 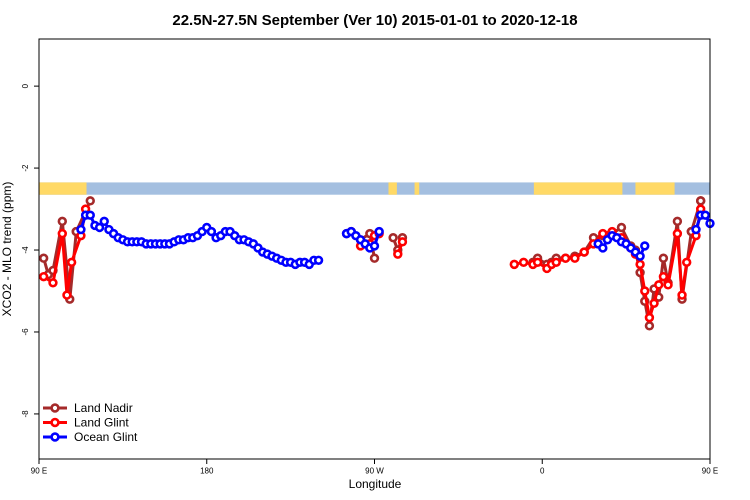 I want to click on y-tick-label: -6, so click(x=25, y=332).